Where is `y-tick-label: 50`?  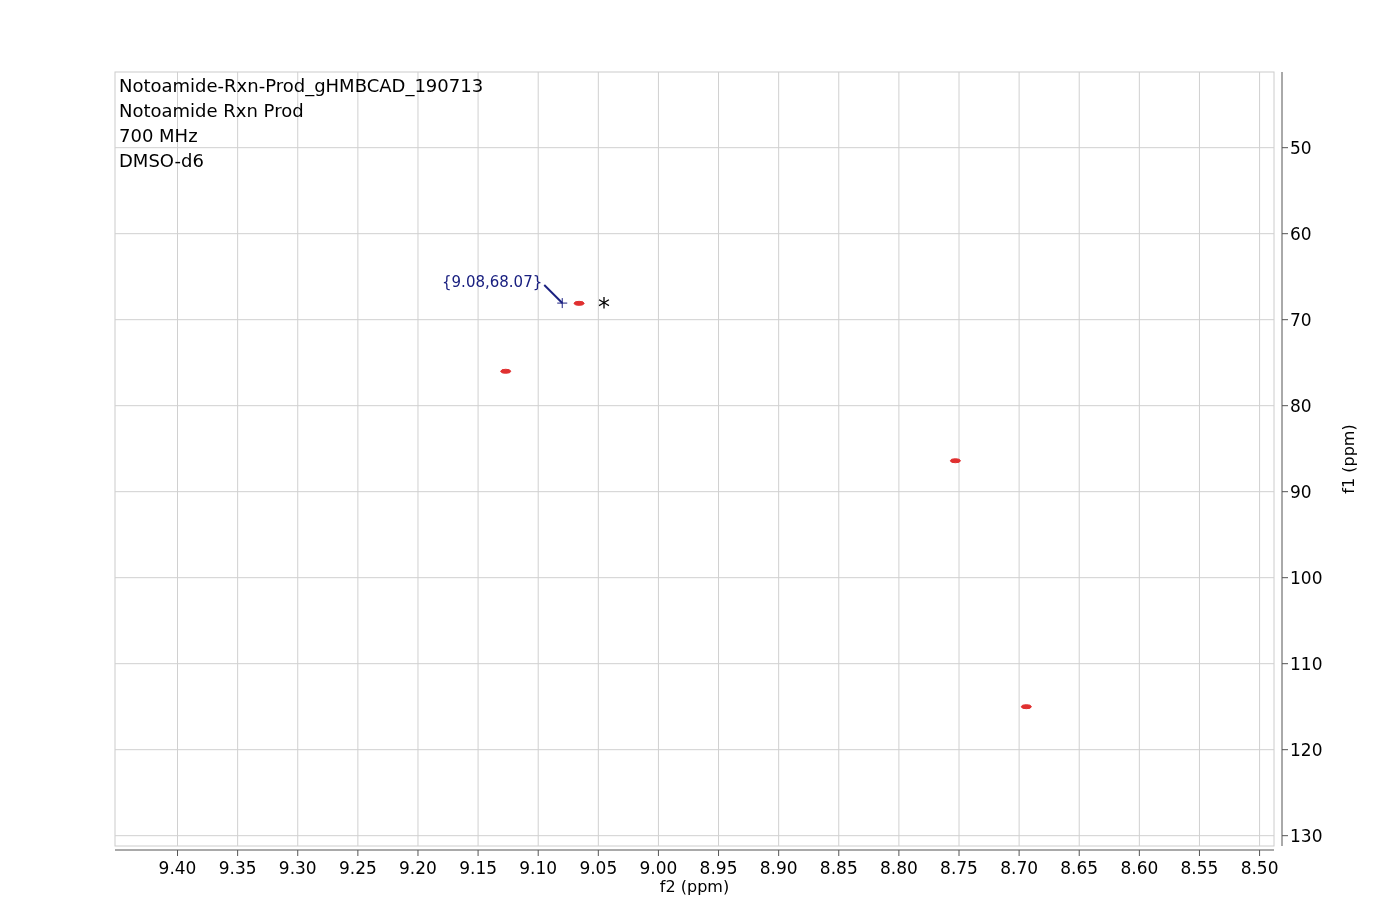 y-tick-label: 50 is located at coordinates (1301, 147).